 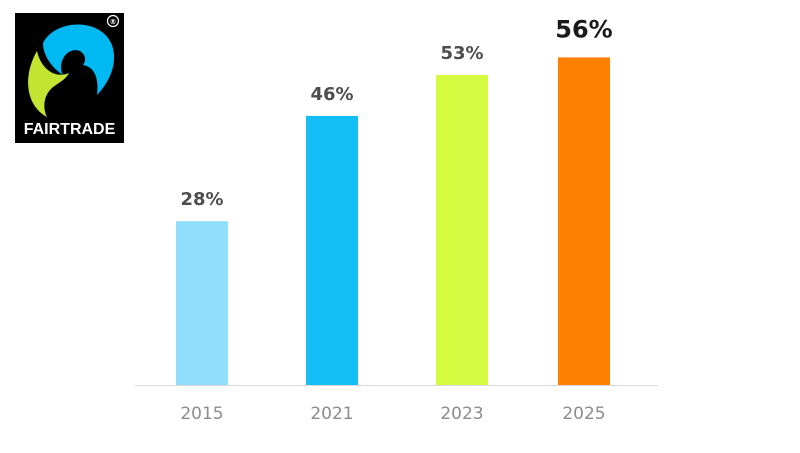 What do you see at coordinates (331, 94) in the screenshot?
I see `value-label-2021: 46%` at bounding box center [331, 94].